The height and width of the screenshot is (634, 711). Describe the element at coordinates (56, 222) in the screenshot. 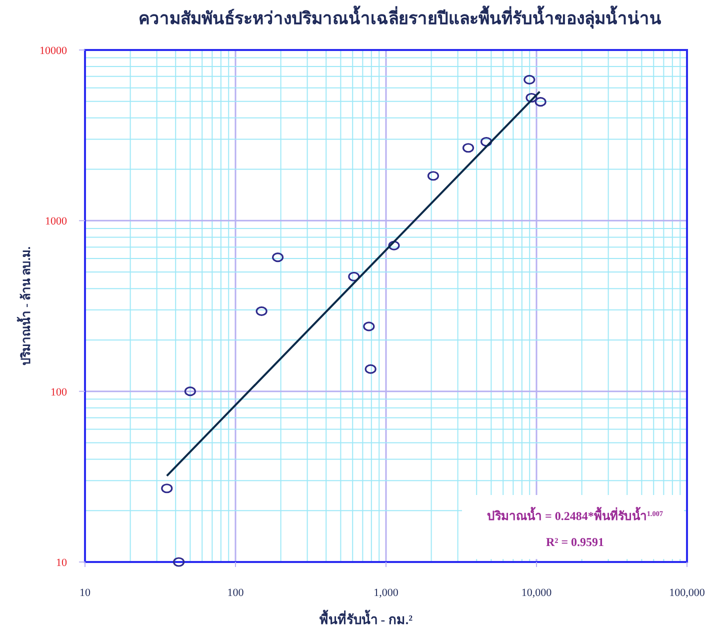

I see `y-tick-label: 1000` at that location.